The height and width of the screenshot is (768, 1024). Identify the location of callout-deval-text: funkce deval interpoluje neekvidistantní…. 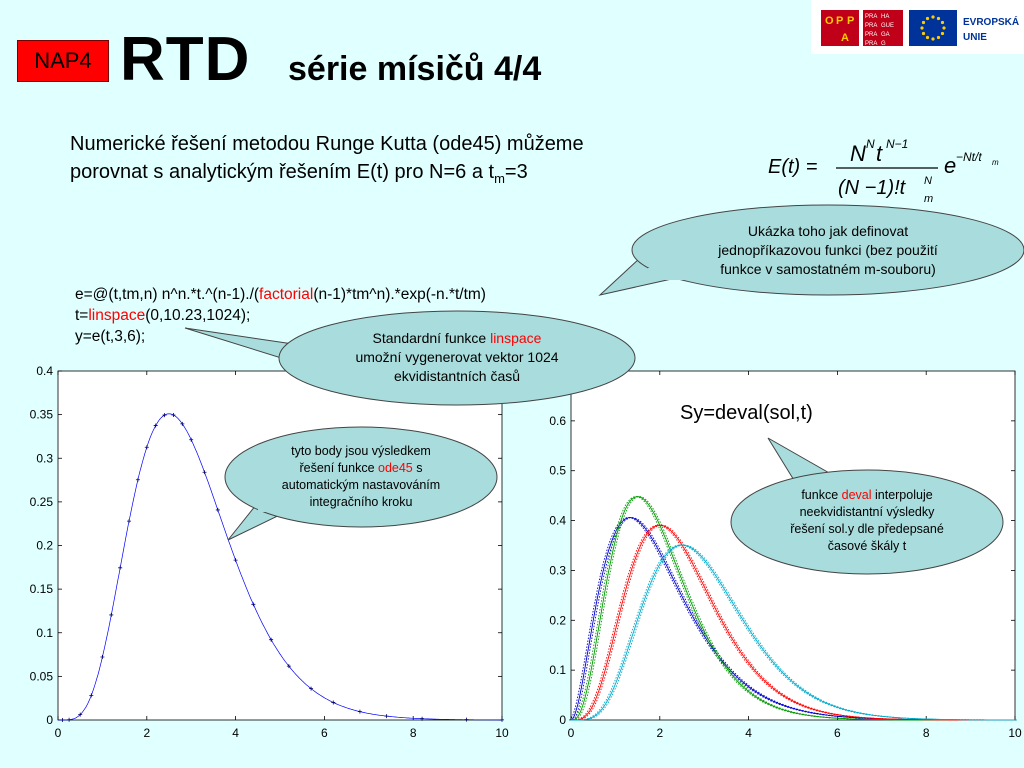
(867, 520).